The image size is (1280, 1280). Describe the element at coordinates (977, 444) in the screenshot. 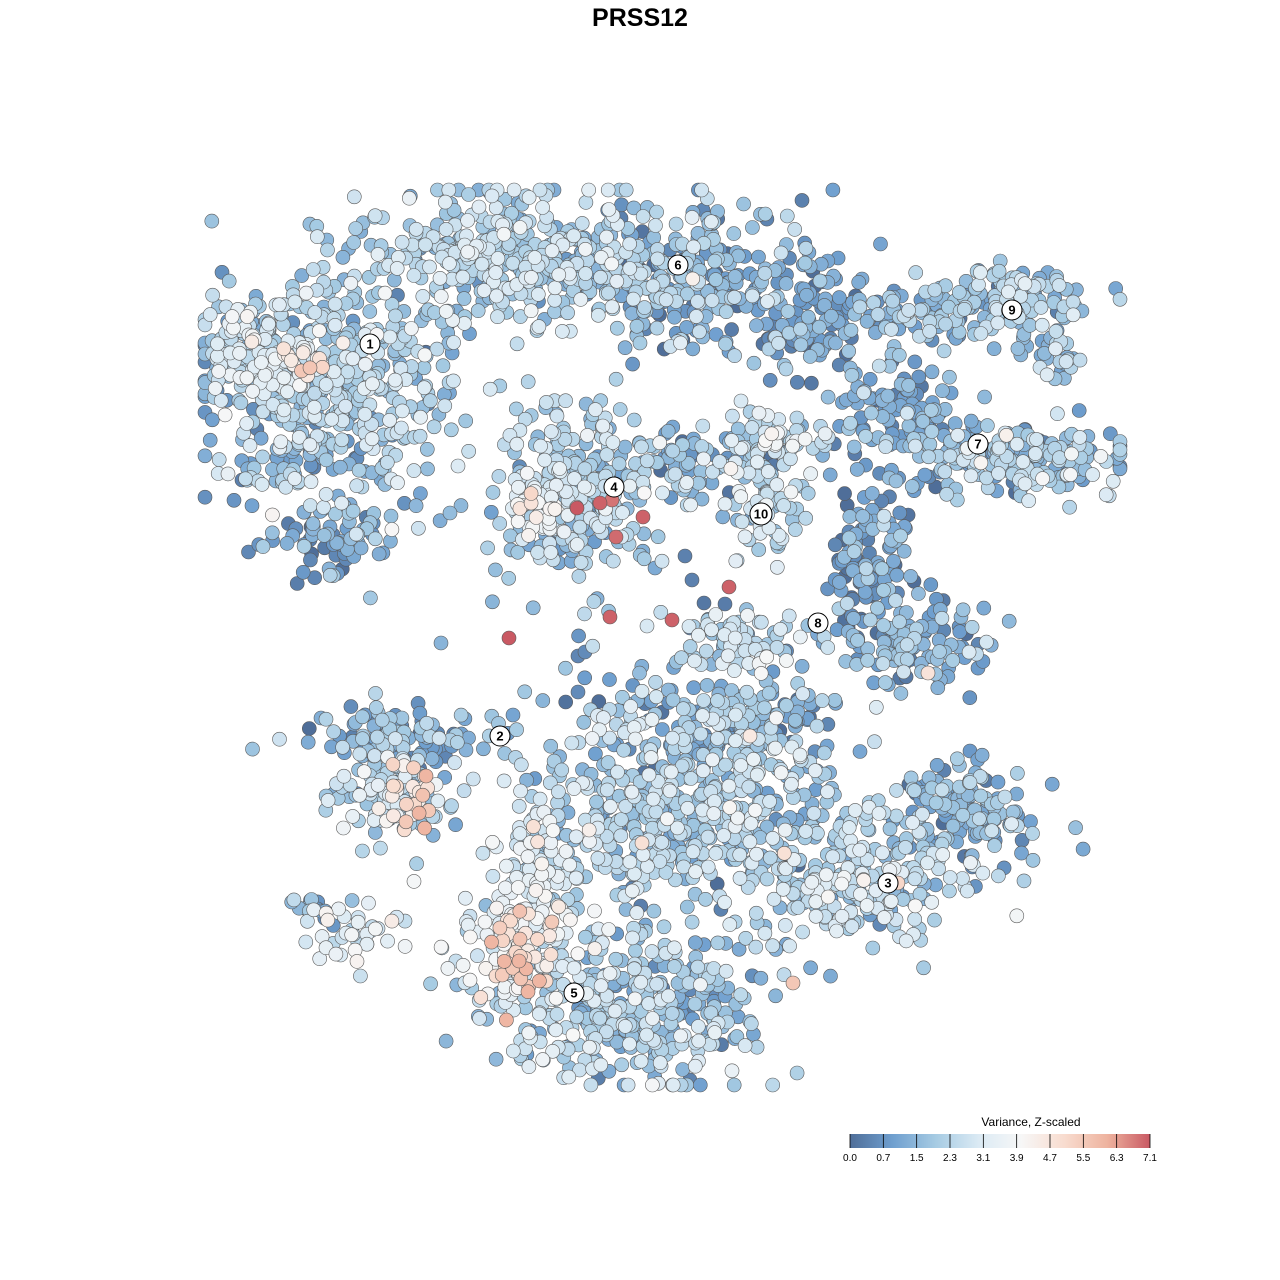

I see `cluster-label-text: 7` at that location.